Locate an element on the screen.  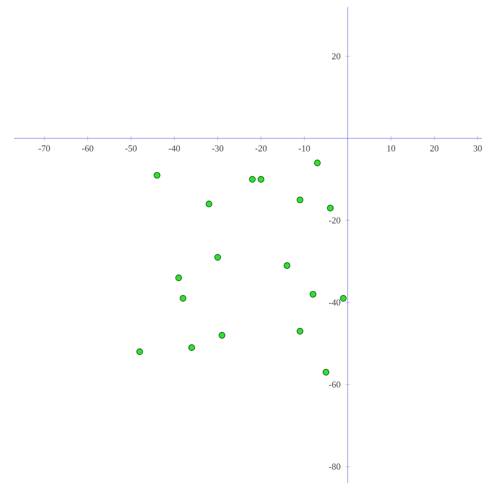
x-tick-label: -10 is located at coordinates (304, 148).